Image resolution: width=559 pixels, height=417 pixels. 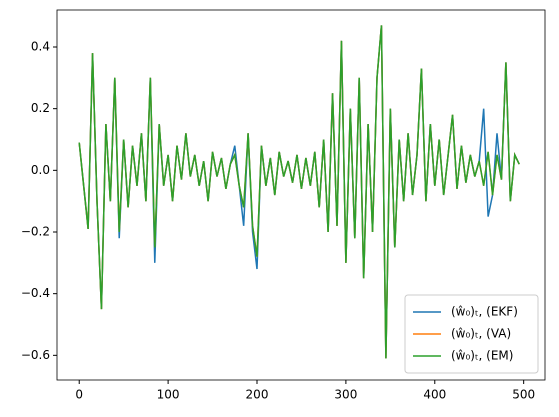 I want to click on y-tick-label: −0.6, so click(x=35, y=355).